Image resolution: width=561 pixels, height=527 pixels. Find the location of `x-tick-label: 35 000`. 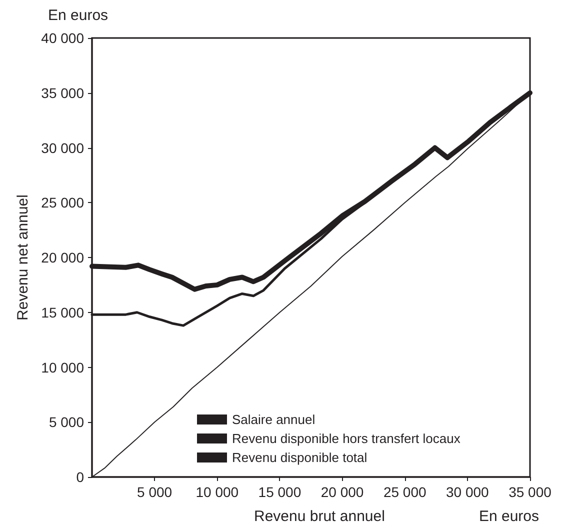

x-tick-label: 35 000 is located at coordinates (530, 492).